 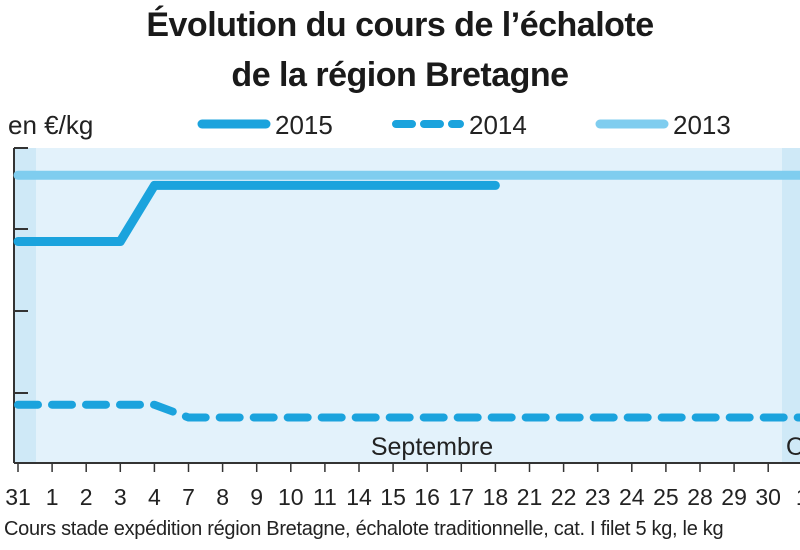 What do you see at coordinates (291, 497) in the screenshot?
I see `x-tick-label-8: 10` at bounding box center [291, 497].